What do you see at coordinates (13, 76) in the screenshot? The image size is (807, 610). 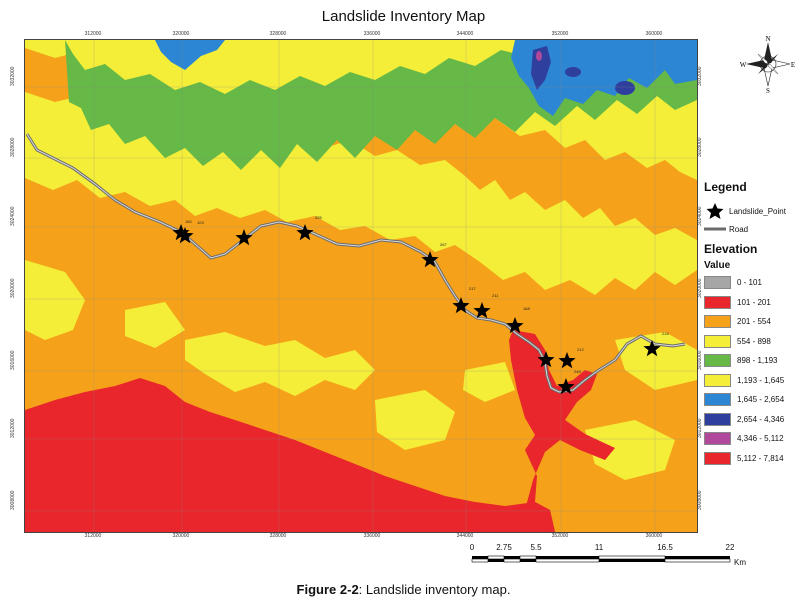 I see `y-tick-left: 3032000` at bounding box center [13, 76].